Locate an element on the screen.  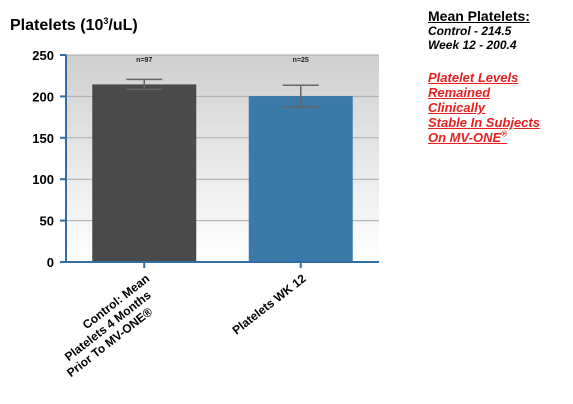
n-label: n=97 is located at coordinates (144, 60).